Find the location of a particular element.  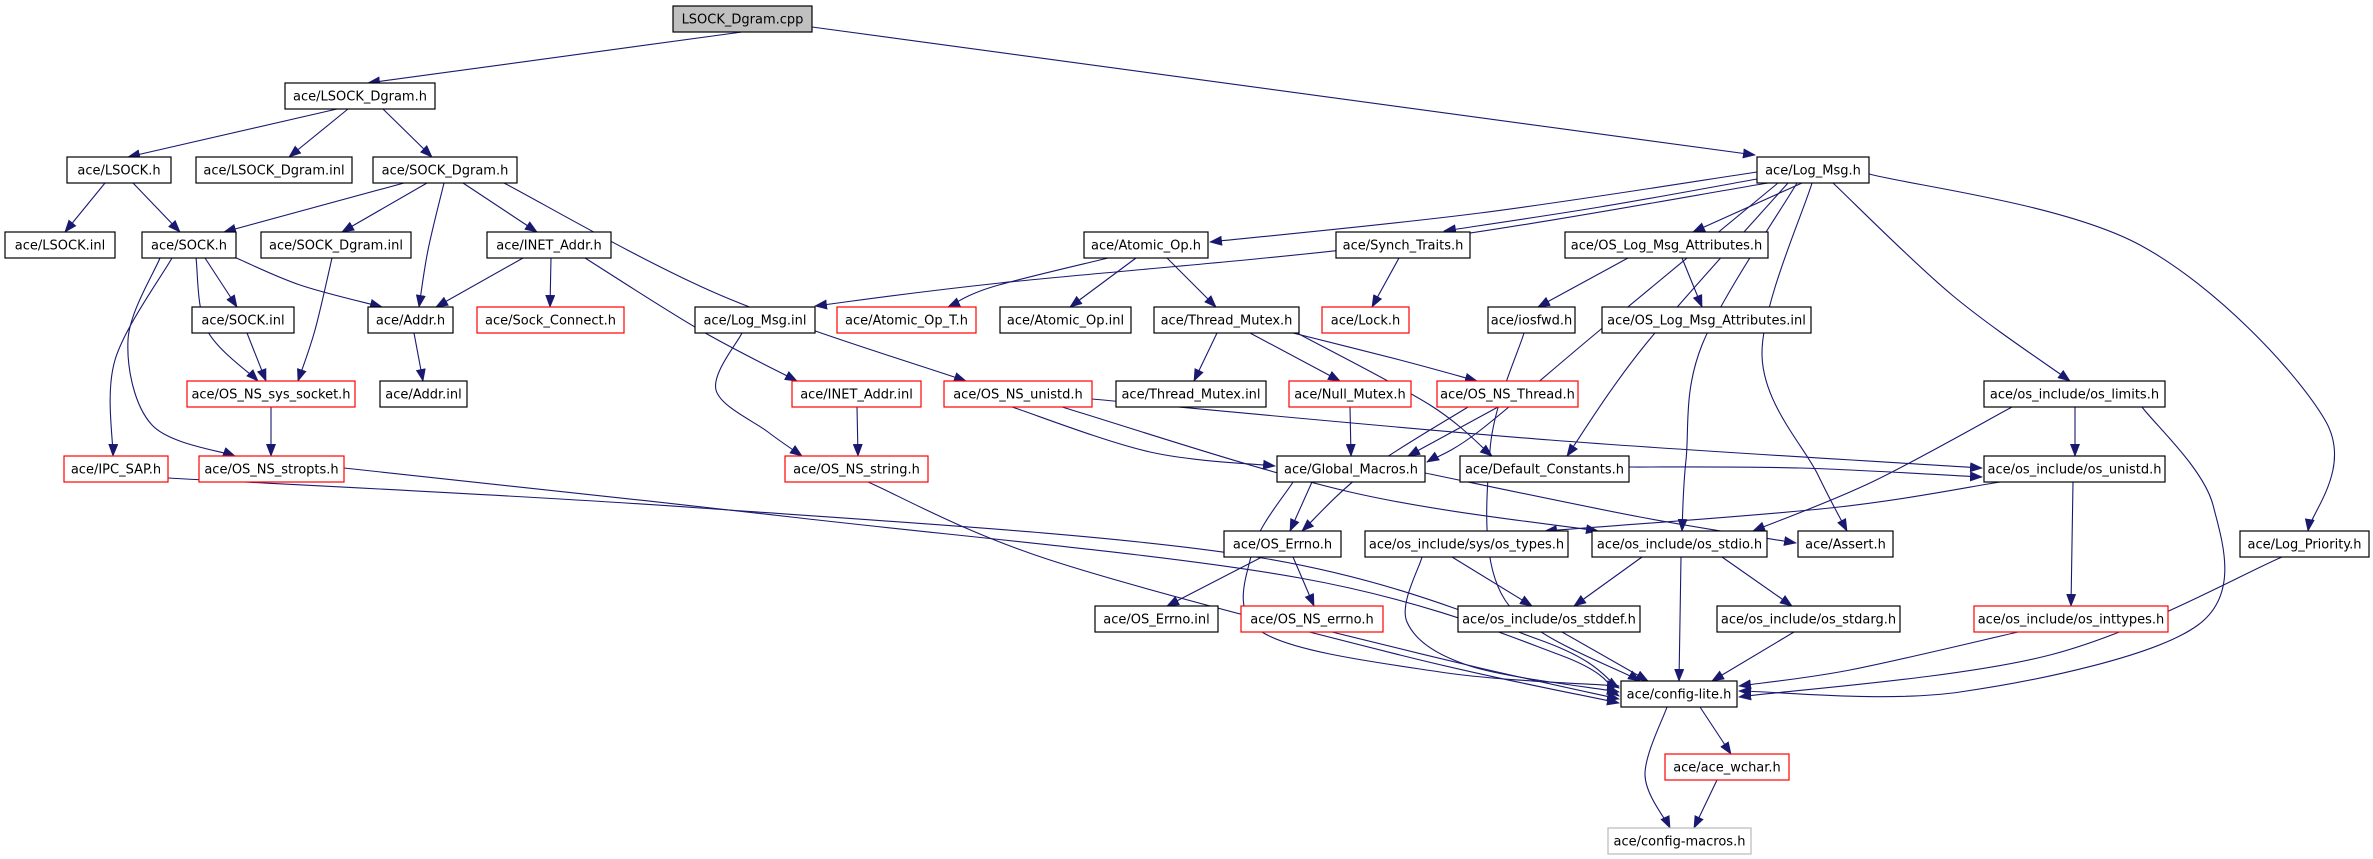

node-box-ace-os-include-os-inttypes-h is located at coordinates (2071, 619).